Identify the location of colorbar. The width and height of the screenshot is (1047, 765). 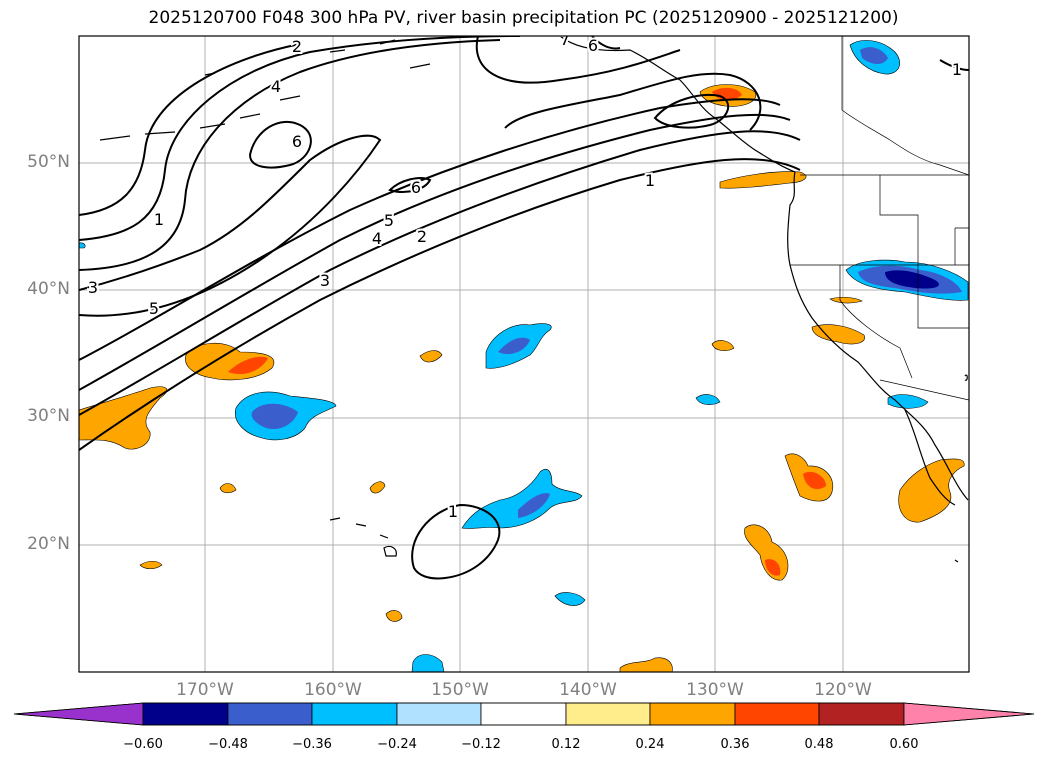
(524, 714).